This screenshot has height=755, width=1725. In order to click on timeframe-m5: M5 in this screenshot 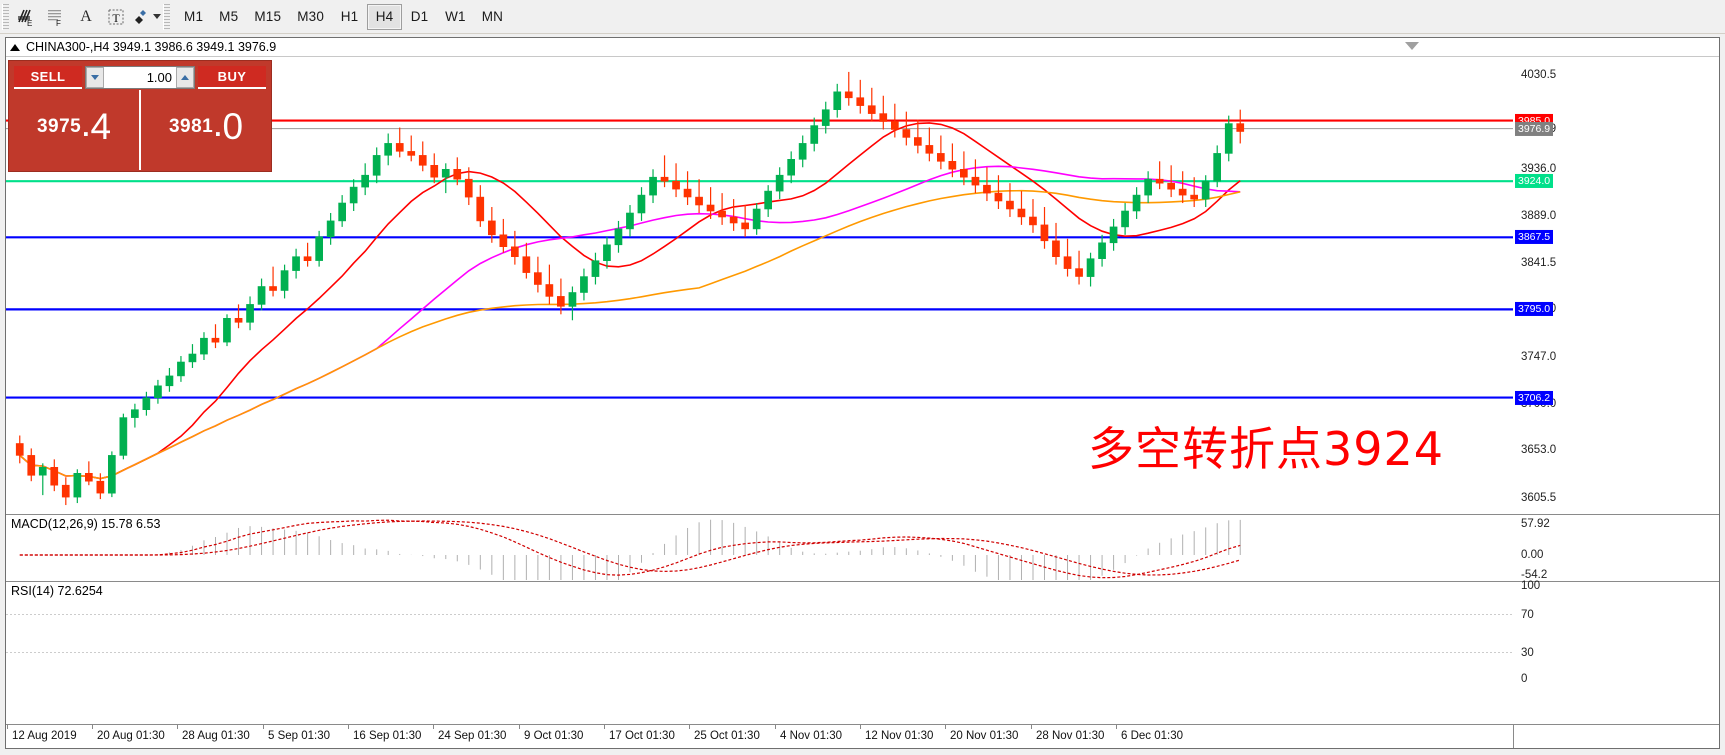, I will do `click(229, 16)`.